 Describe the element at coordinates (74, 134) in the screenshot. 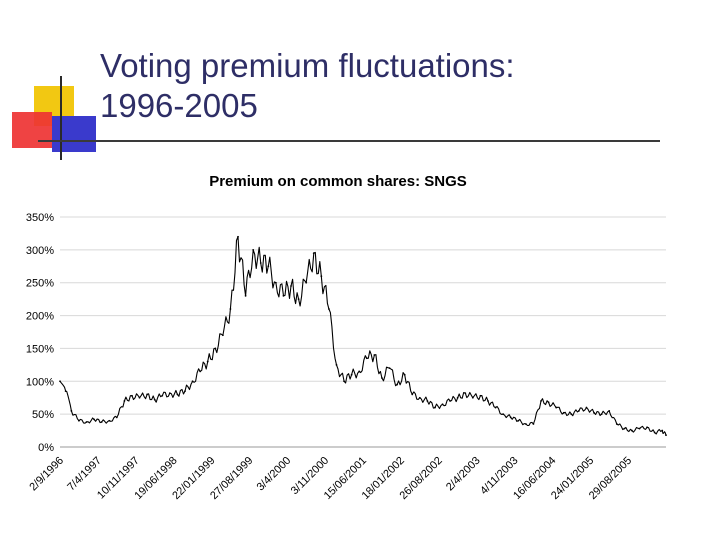

I see `deco-blue-square` at that location.